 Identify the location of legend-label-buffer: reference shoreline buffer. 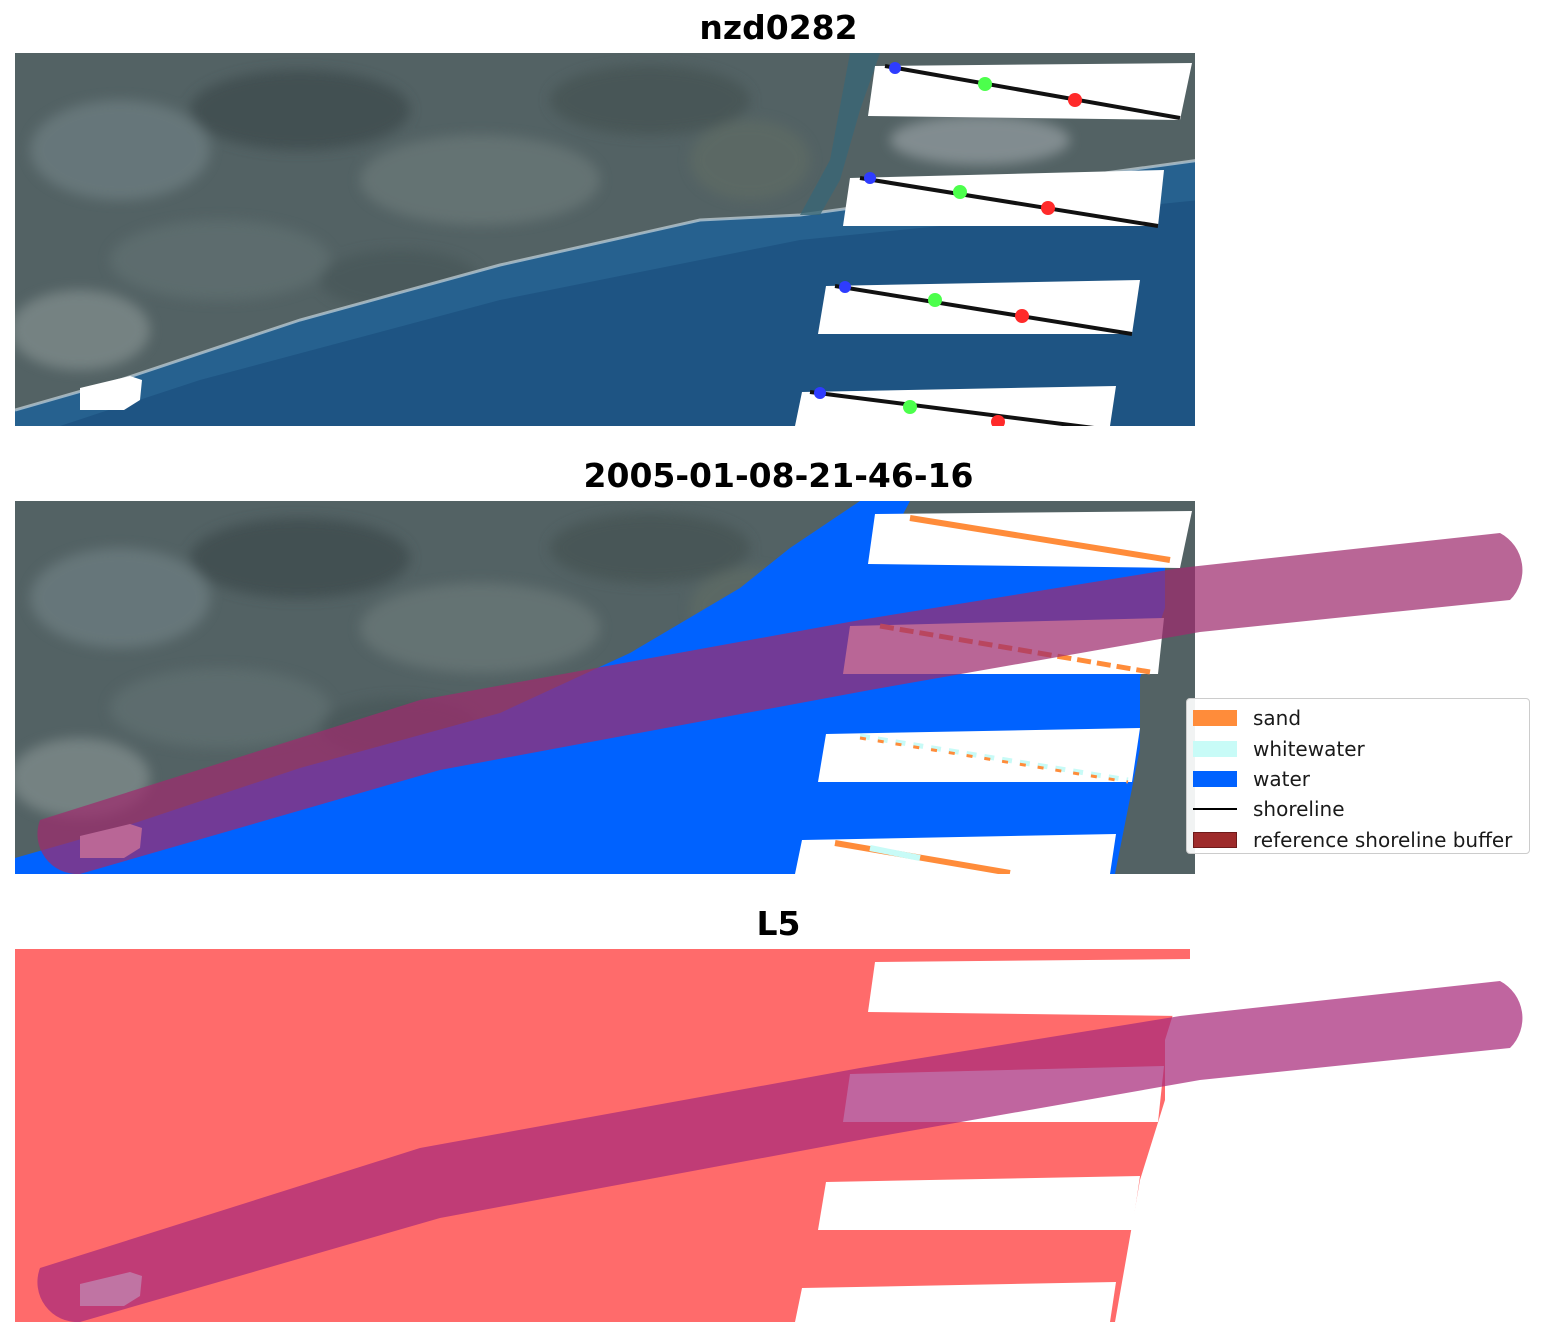
(1383, 839).